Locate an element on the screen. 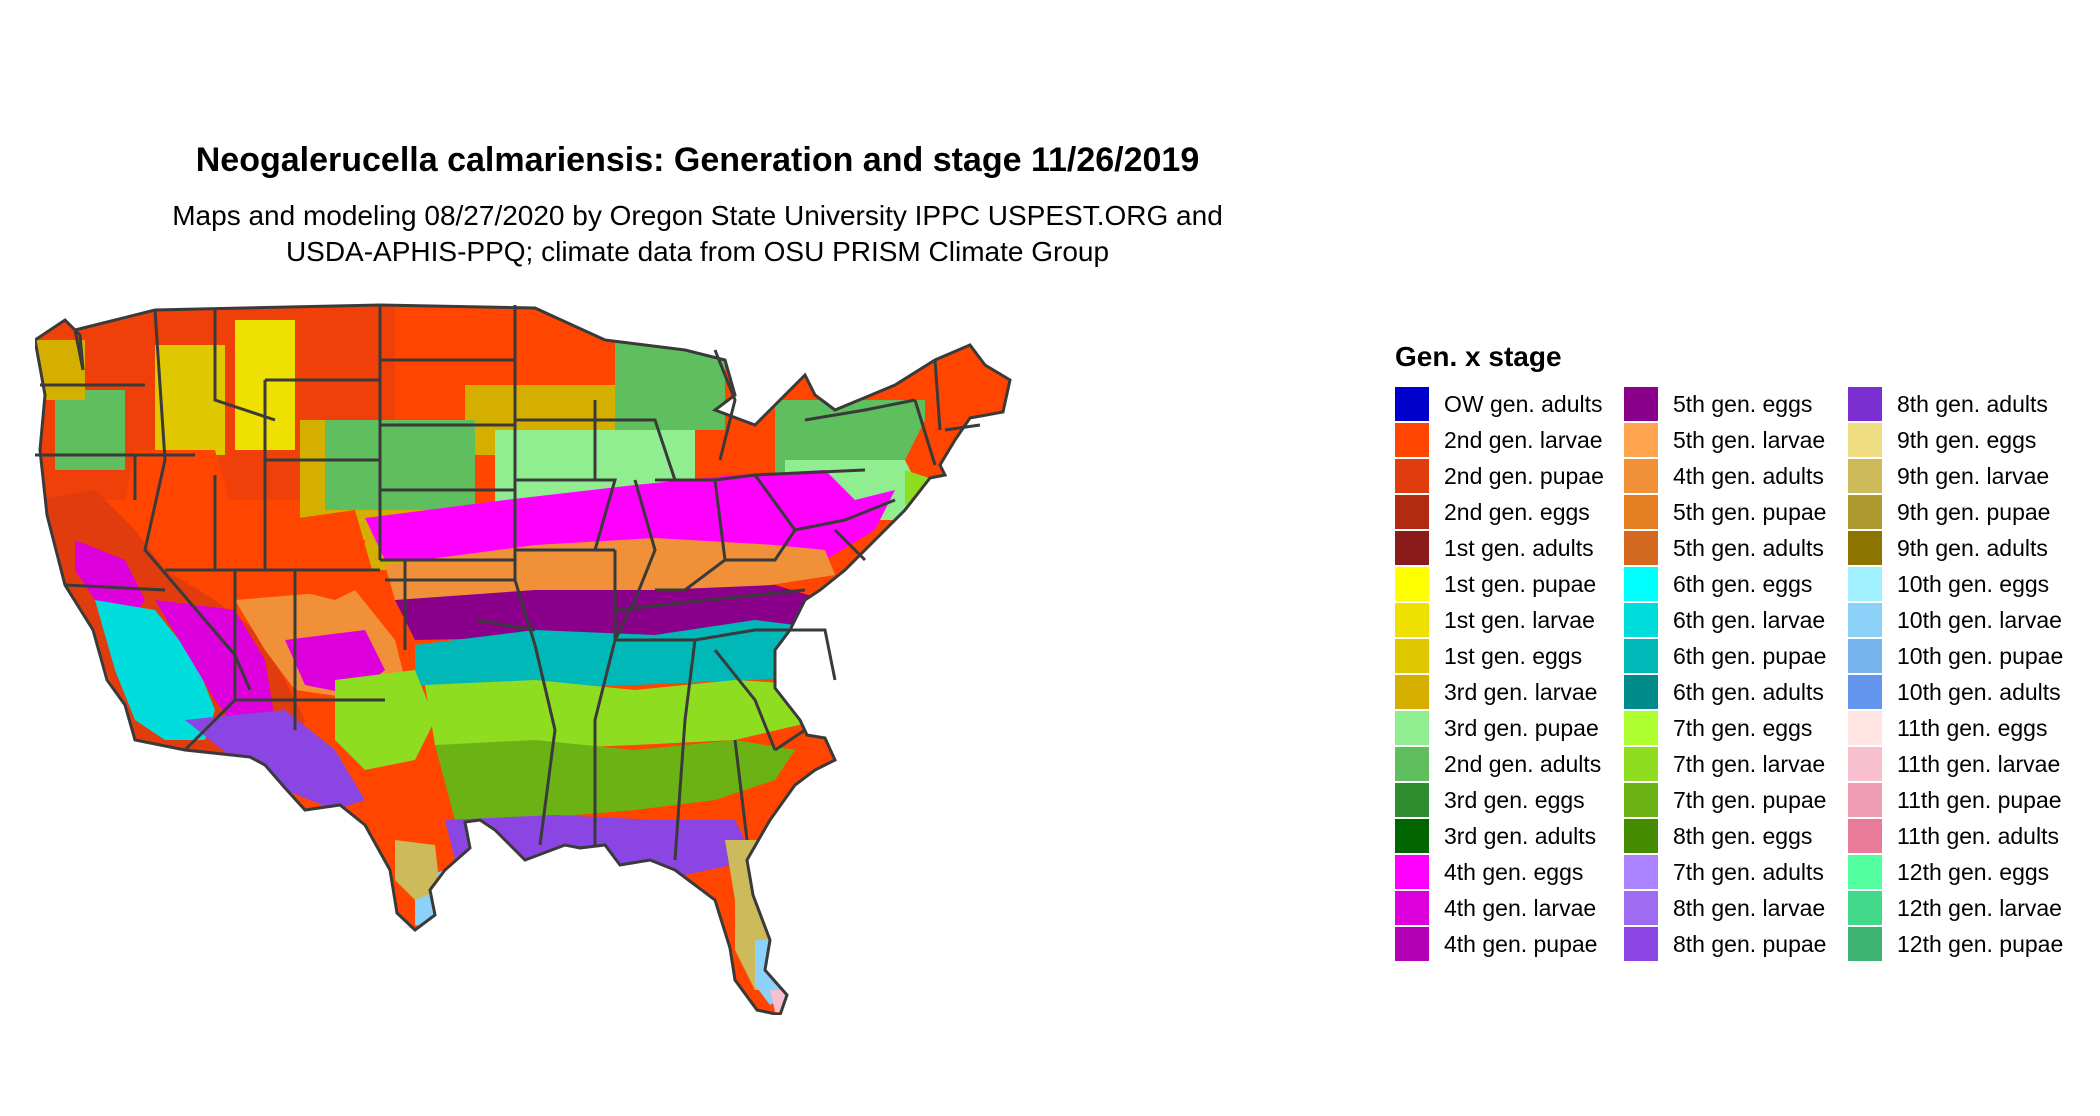 This screenshot has height=1116, width=2100. legend-label: 7th gen. larvae is located at coordinates (1749, 763).